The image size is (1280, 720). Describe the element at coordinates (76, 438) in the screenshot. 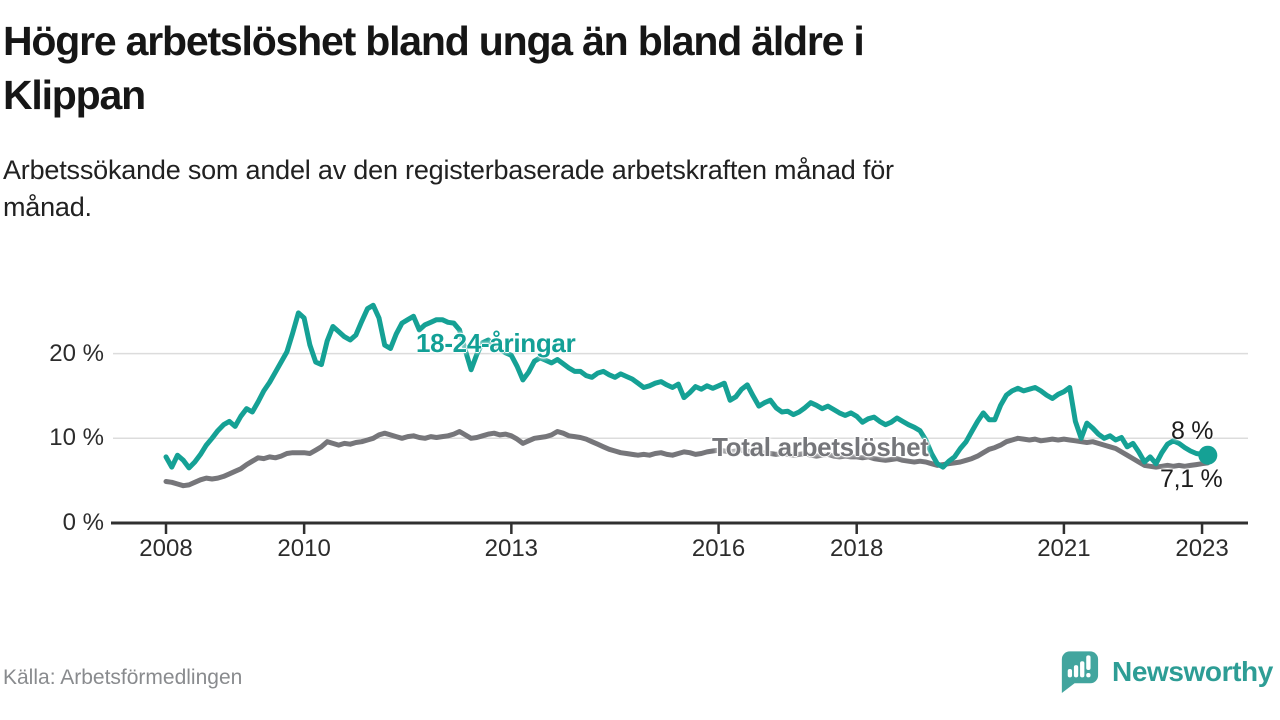

I see `y-tick-label: 10 %` at that location.